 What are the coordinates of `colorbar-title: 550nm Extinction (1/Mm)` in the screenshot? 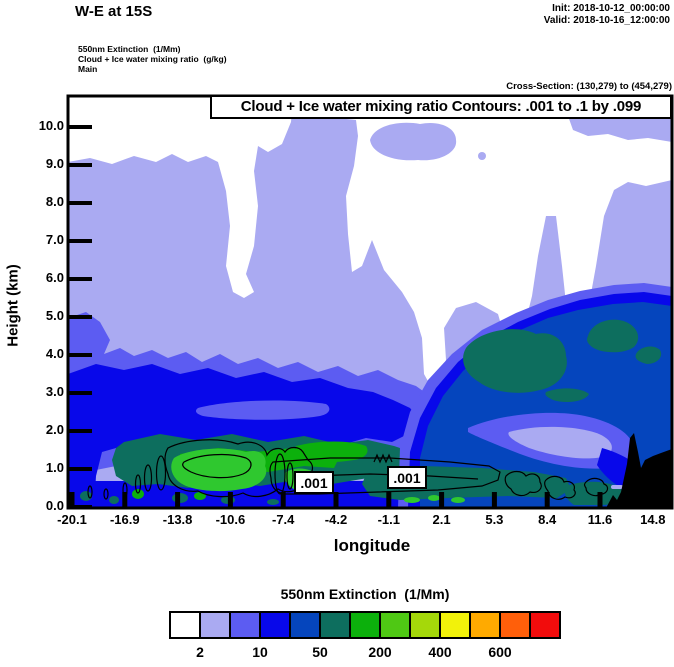 It's located at (365, 594).